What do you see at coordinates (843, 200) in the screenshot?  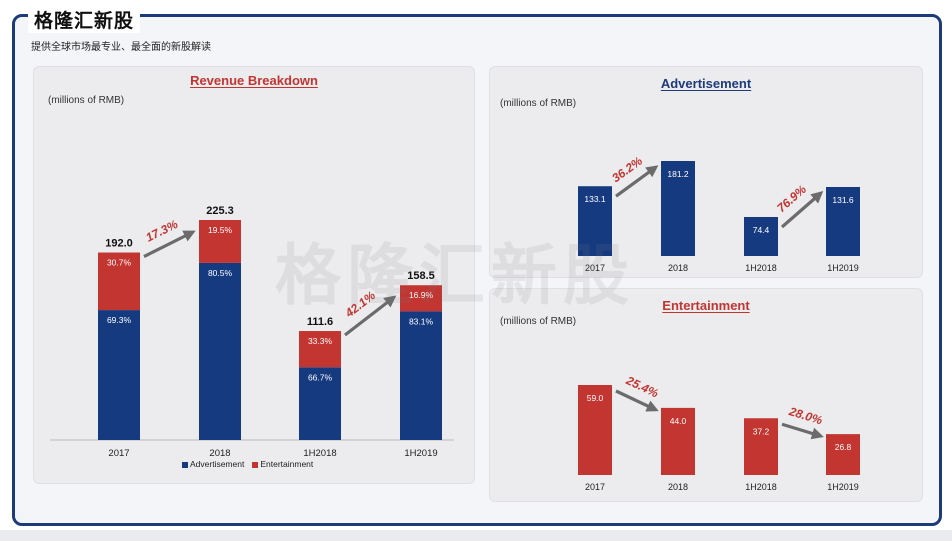 I see `advertisement-value-label: 131.6` at bounding box center [843, 200].